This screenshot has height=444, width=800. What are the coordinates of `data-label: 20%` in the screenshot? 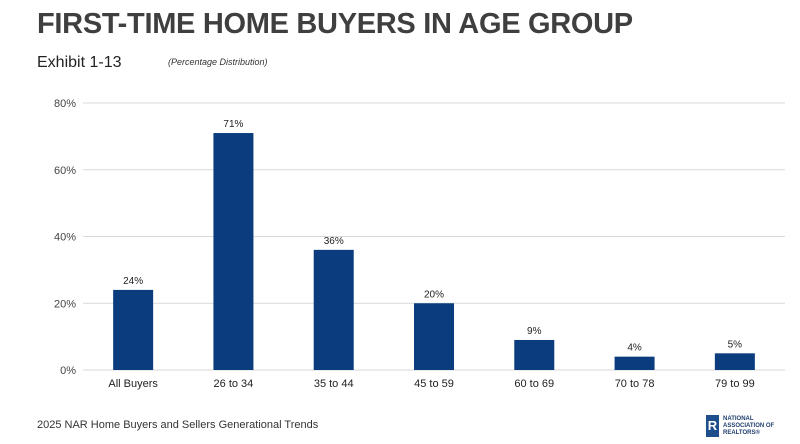 It's located at (434, 294).